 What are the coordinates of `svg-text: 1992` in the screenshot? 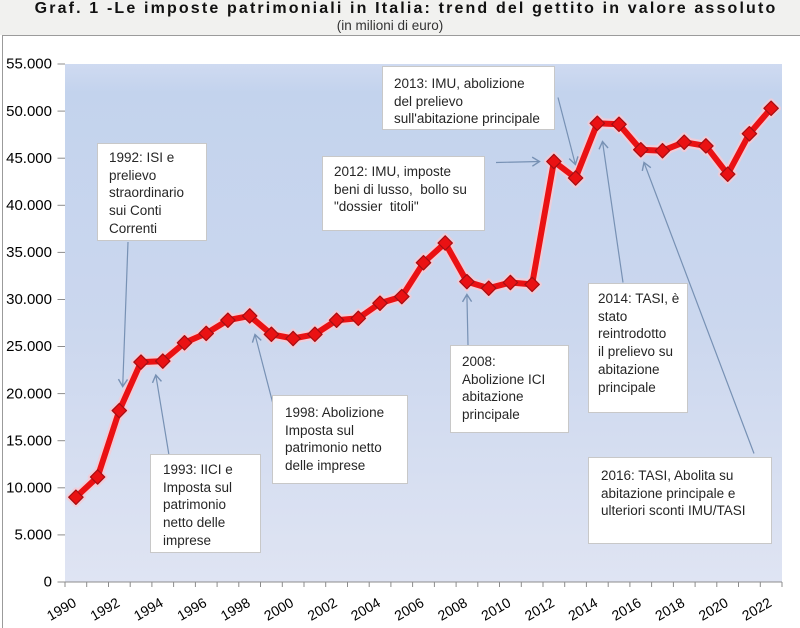 It's located at (104, 609).